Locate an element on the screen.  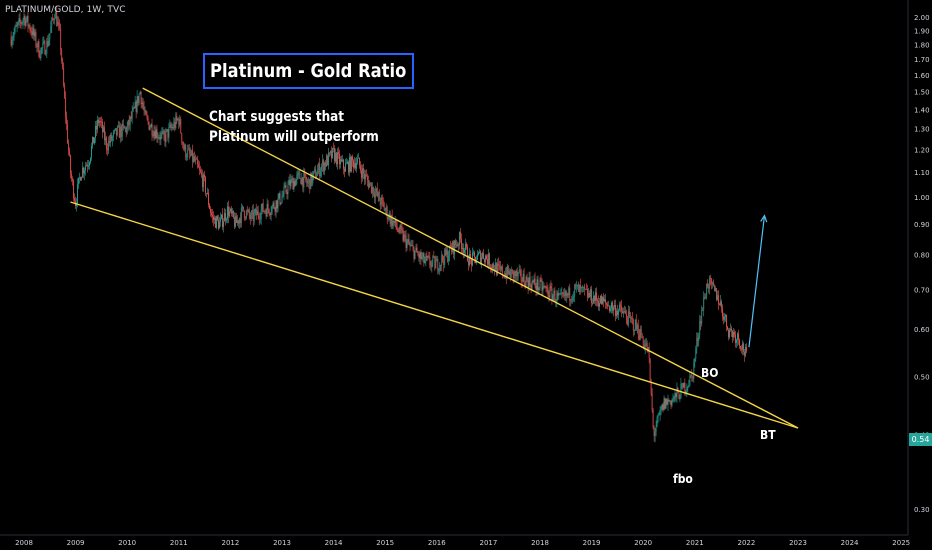
x-tick-label: 2013 is located at coordinates (282, 543).